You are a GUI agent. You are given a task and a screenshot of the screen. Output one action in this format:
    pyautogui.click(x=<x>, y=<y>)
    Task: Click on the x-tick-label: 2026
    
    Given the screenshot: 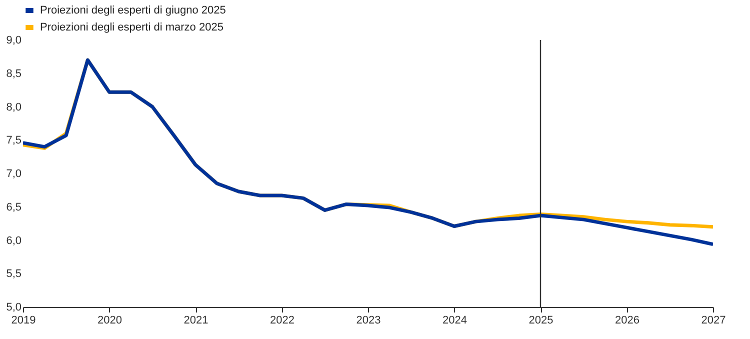 What is the action you would take?
    pyautogui.click(x=627, y=320)
    